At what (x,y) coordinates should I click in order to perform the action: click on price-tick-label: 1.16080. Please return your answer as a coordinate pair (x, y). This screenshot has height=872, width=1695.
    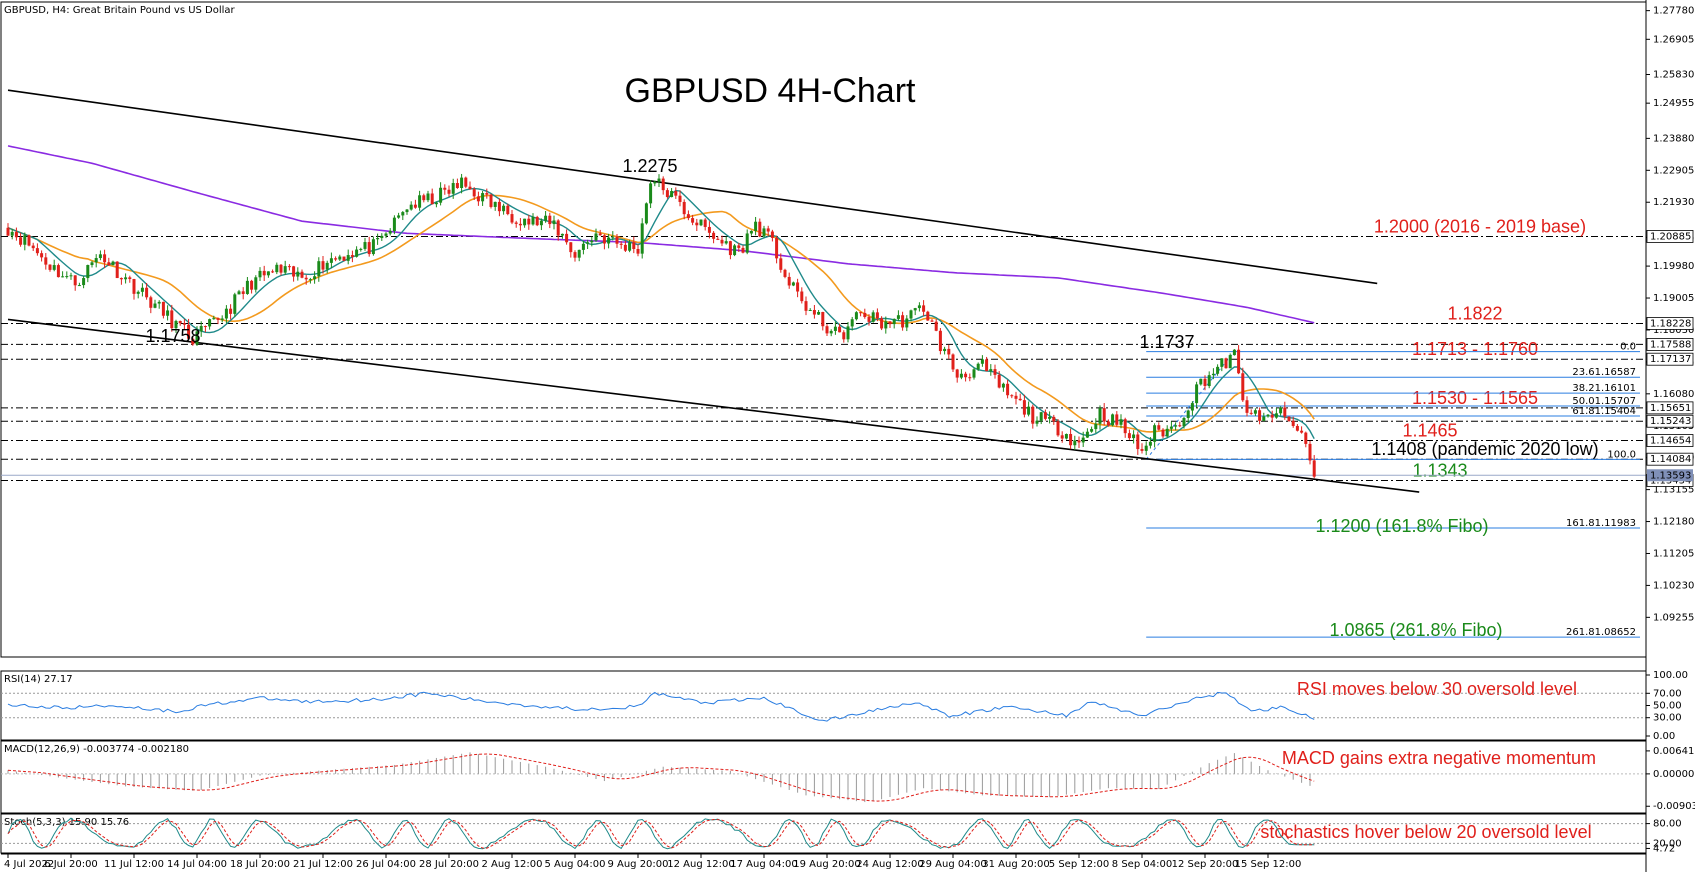
    Looking at the image, I should click on (1673, 394).